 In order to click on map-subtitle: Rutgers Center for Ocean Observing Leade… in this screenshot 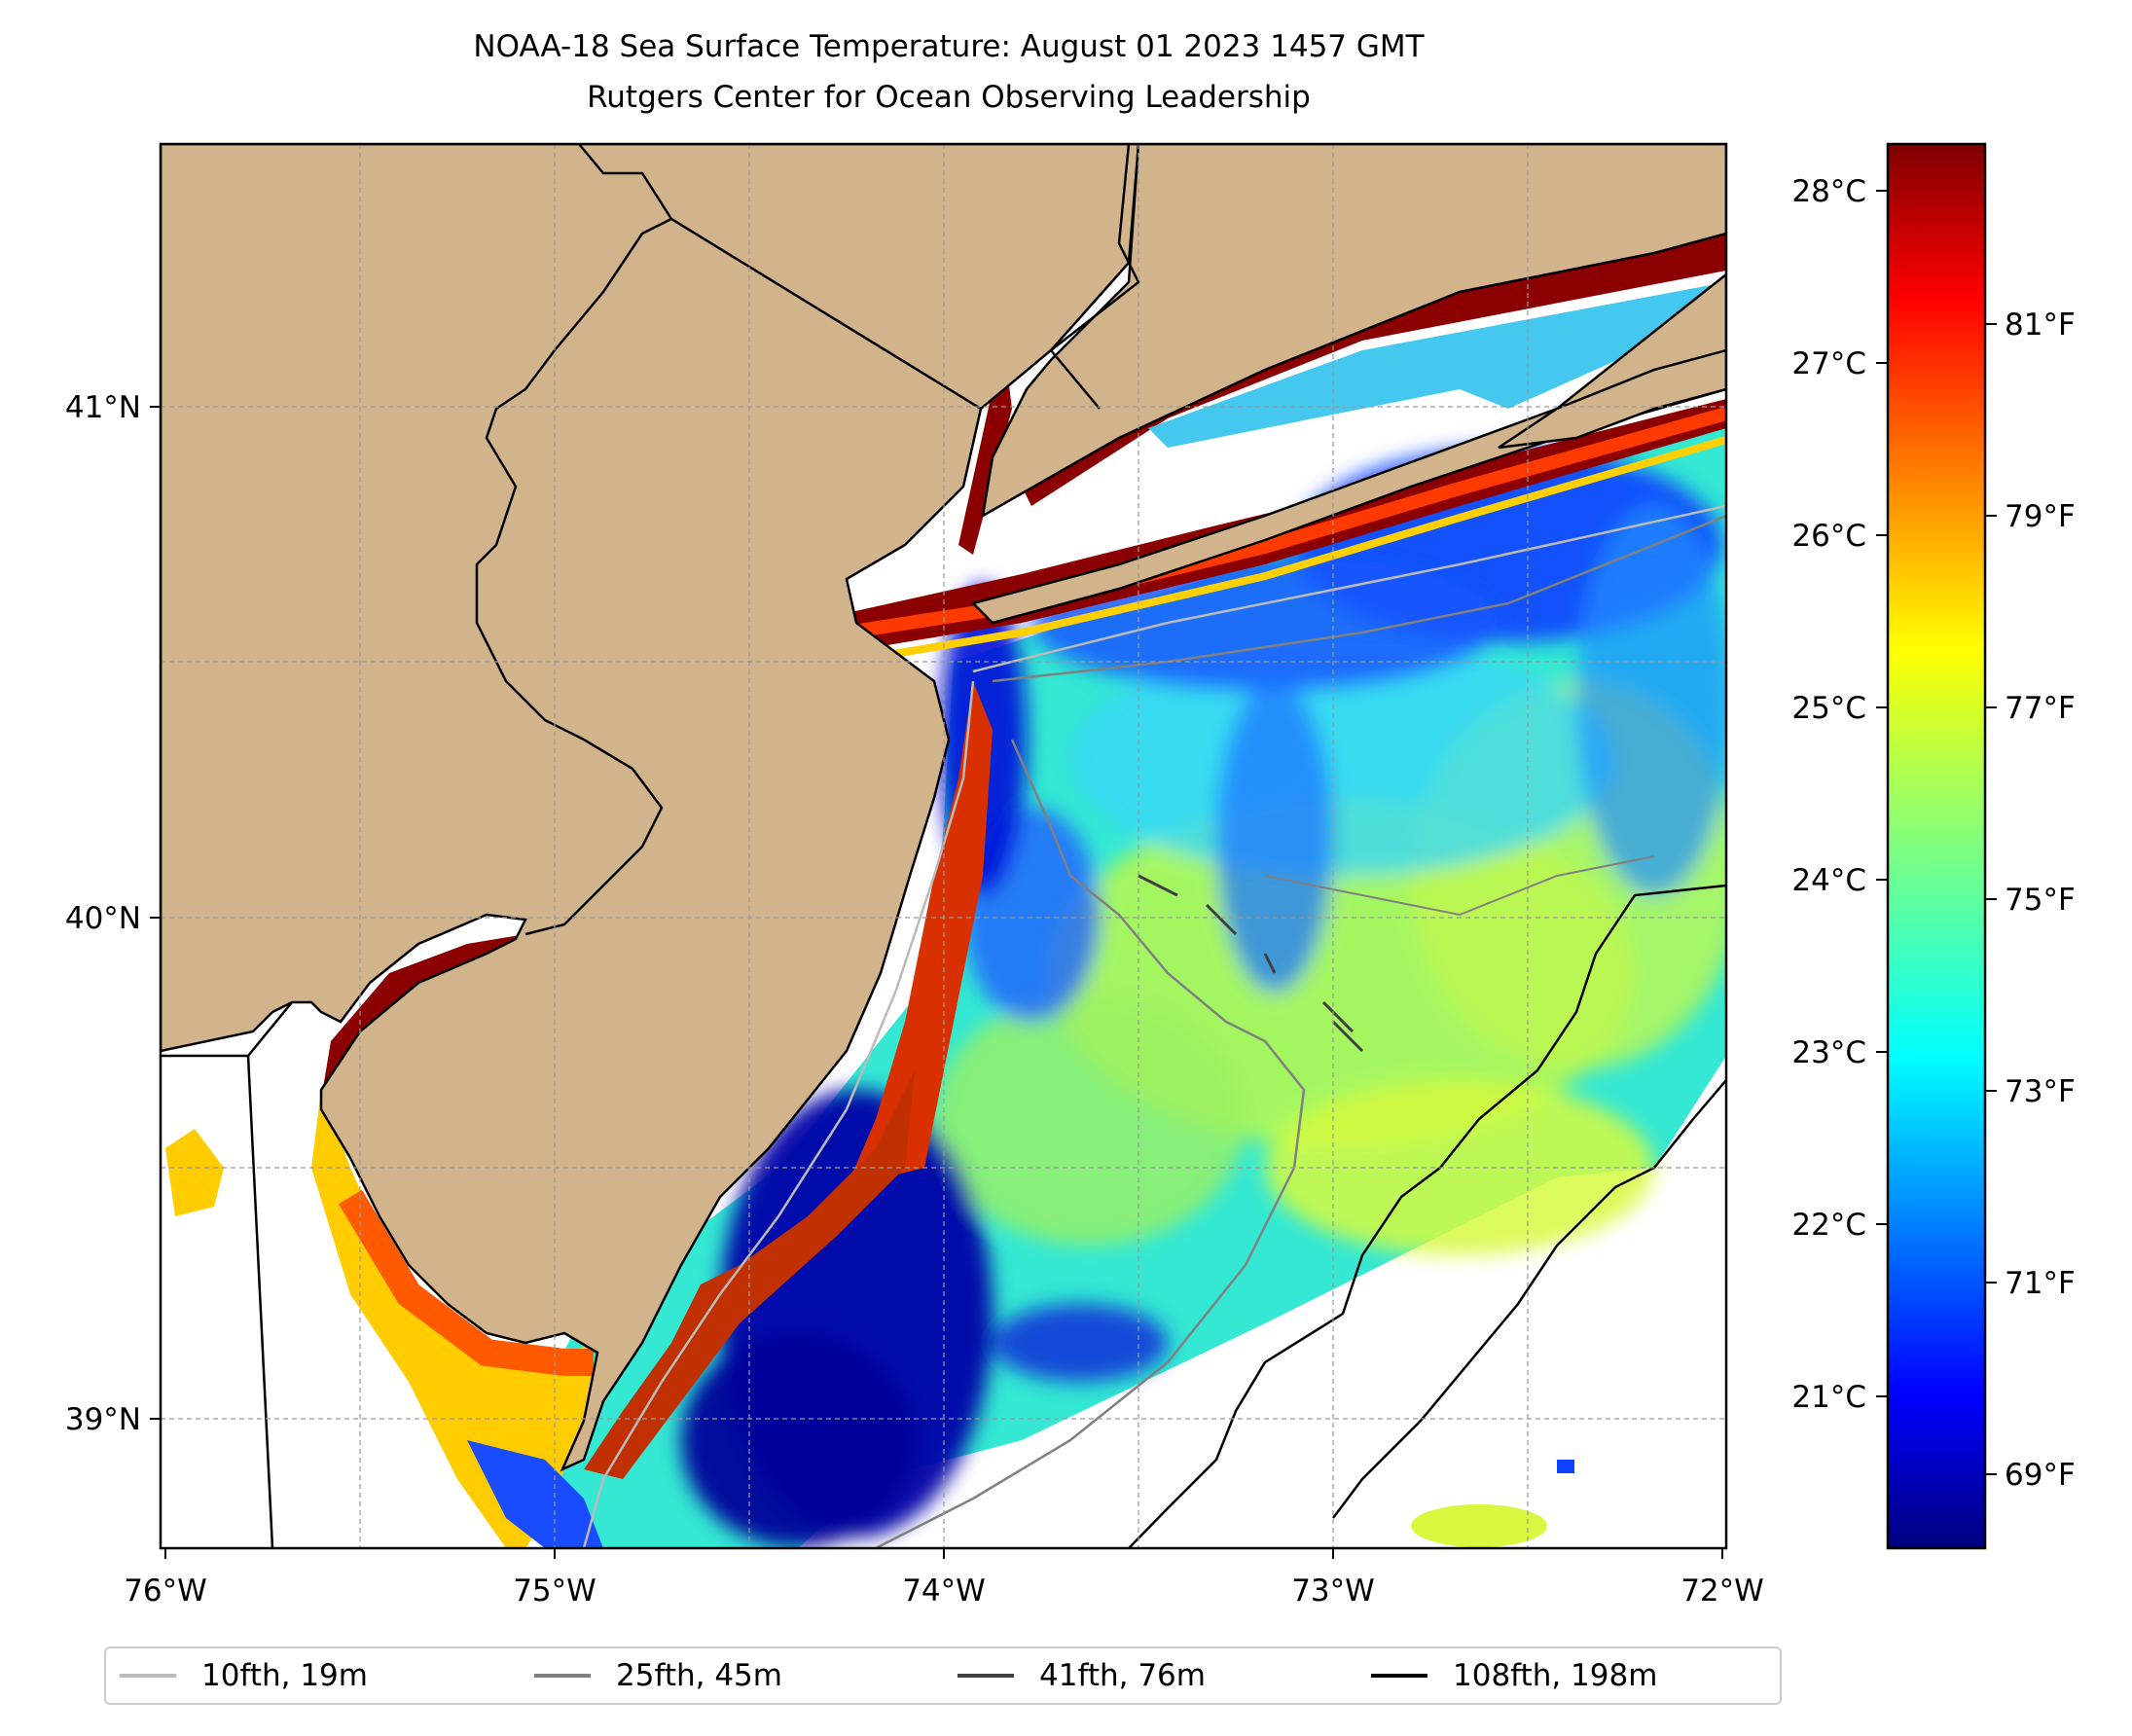, I will do `click(949, 98)`.